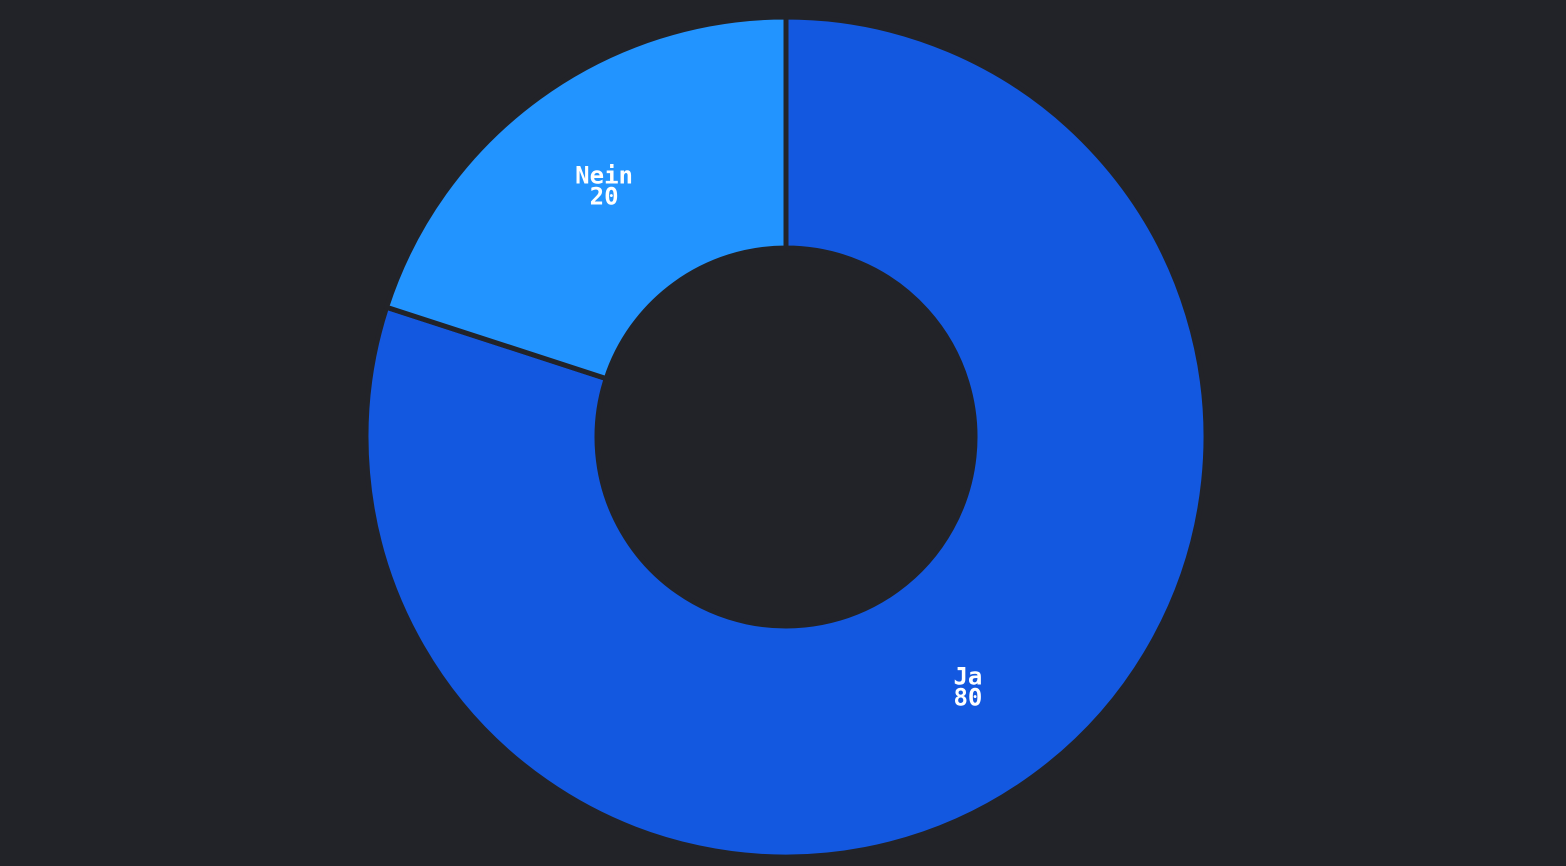  Describe the element at coordinates (604, 197) in the screenshot. I see `slice-value-nein: 20` at that location.